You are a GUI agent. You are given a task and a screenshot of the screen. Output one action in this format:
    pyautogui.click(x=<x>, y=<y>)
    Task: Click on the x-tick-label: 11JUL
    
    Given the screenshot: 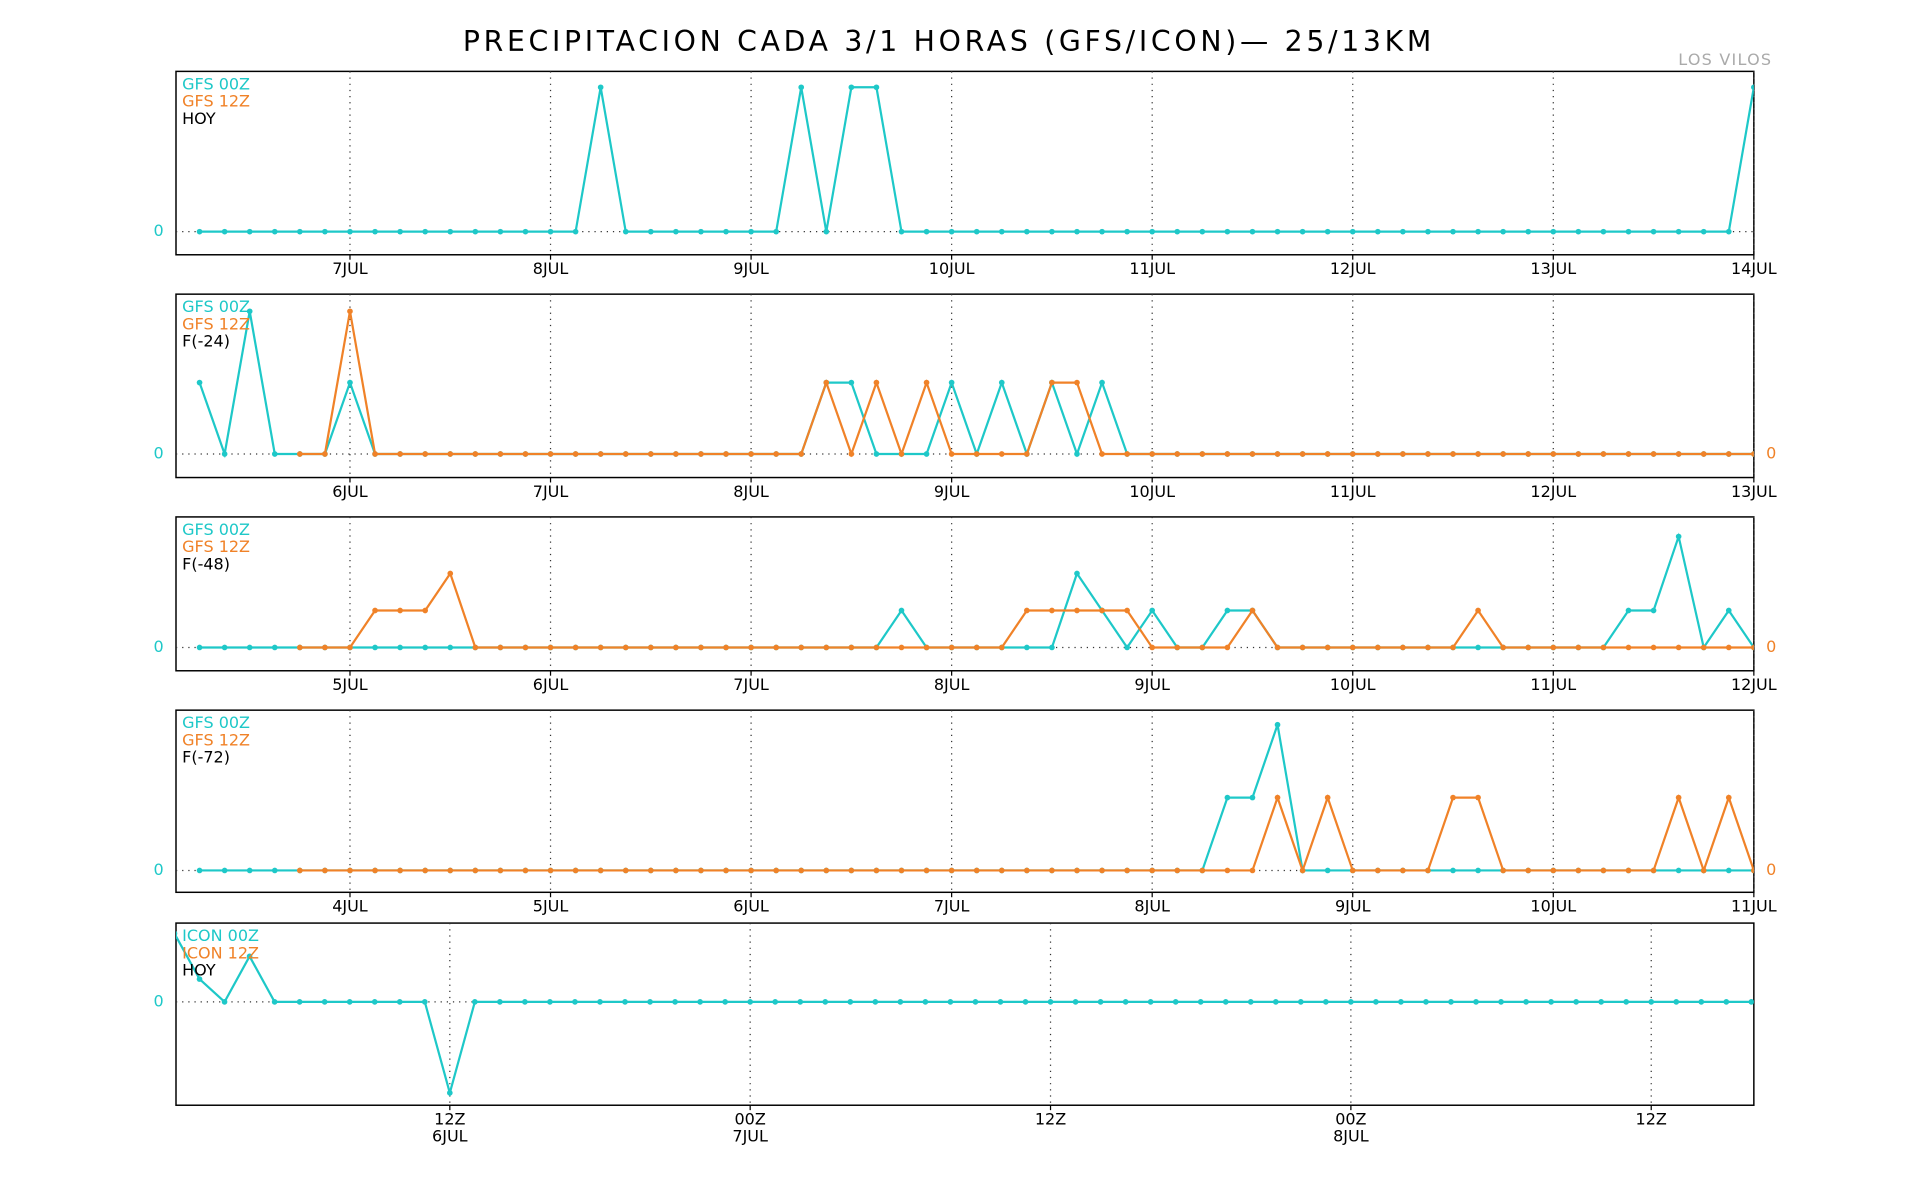 What is the action you would take?
    pyautogui.click(x=1553, y=684)
    